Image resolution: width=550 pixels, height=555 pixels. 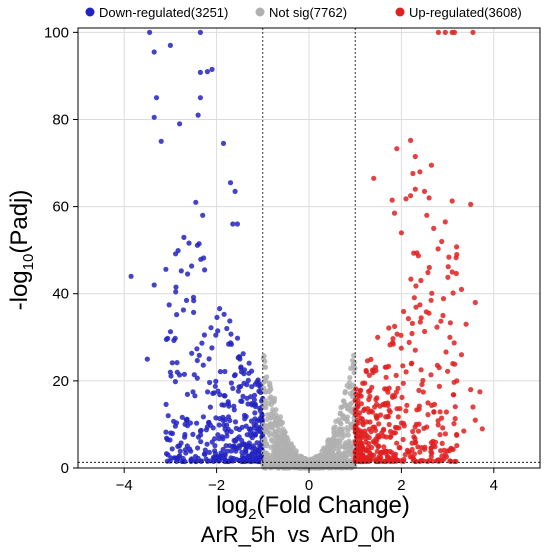 What do you see at coordinates (21, 250) in the screenshot?
I see `y-axis-title: -log10(Padj)` at bounding box center [21, 250].